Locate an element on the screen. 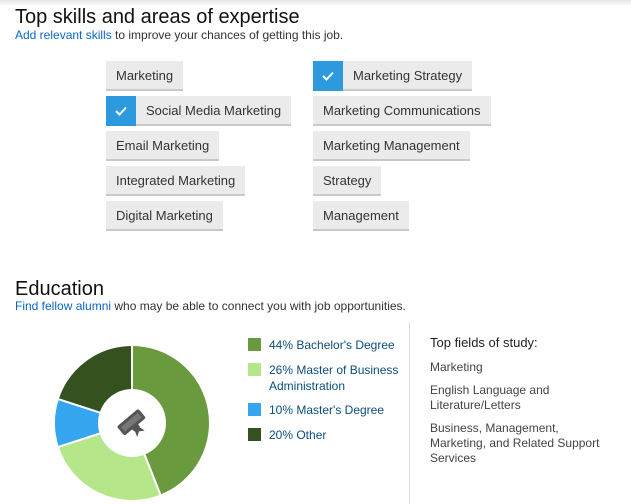 This screenshot has width=631, height=504. field-of-study-item: English Language and Literature/Letters is located at coordinates (490, 397).